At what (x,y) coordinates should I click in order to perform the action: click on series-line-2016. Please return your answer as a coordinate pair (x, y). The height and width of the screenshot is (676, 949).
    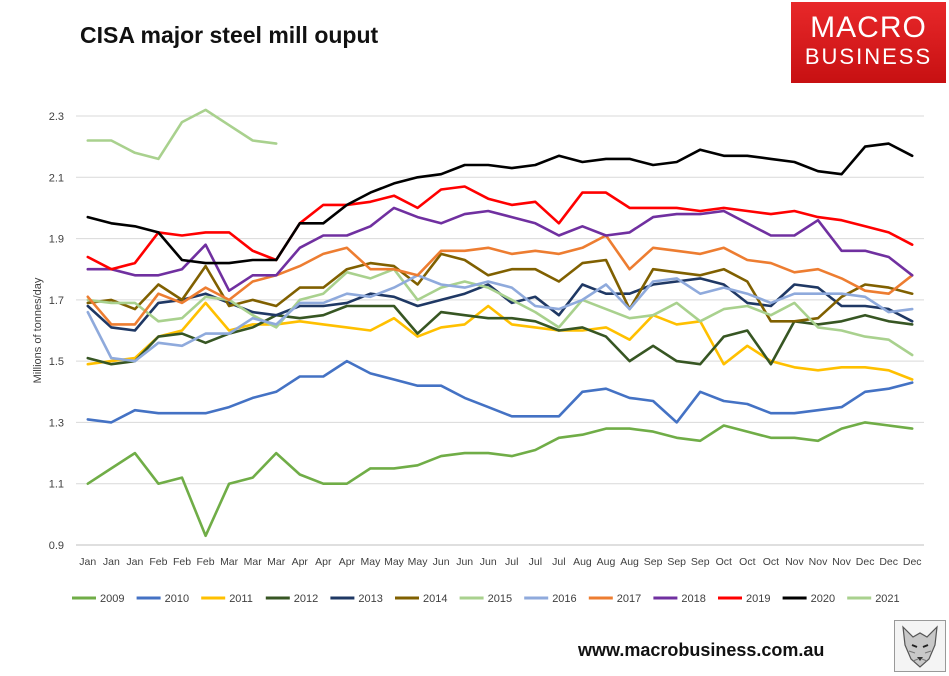
    Looking at the image, I should click on (500, 318).